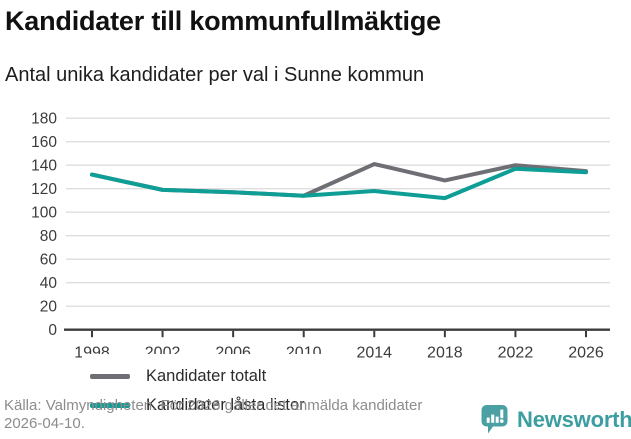 This screenshot has width=631, height=439. I want to click on x-axis-label-2014: 2014, so click(374, 353).